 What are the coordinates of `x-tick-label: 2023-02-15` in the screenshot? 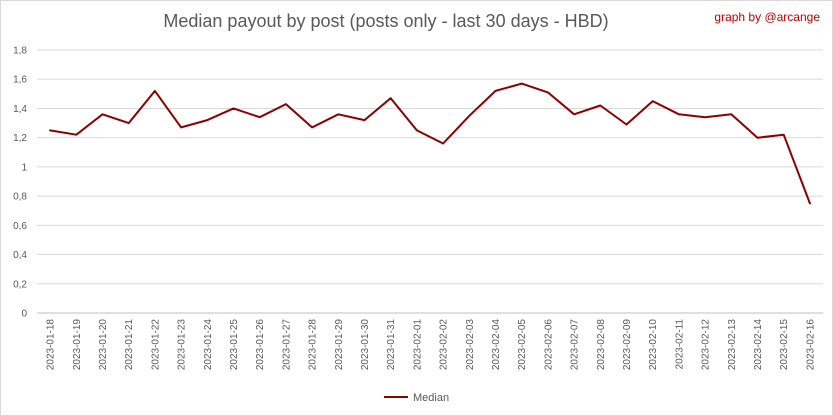 It's located at (784, 345).